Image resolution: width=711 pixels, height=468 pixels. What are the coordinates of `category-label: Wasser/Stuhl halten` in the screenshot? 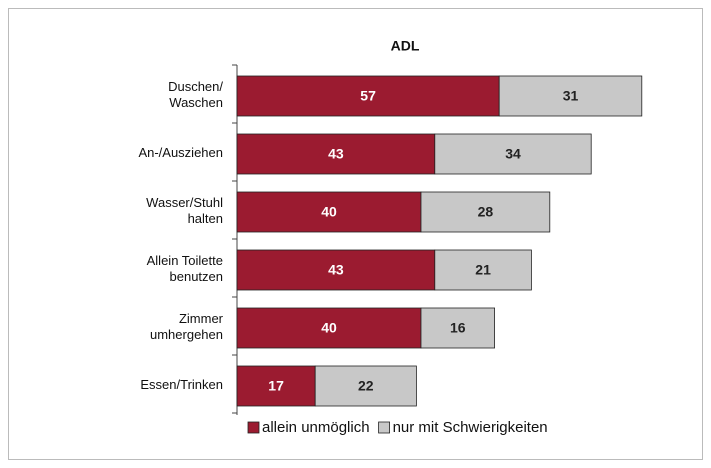 It's located at (184, 210).